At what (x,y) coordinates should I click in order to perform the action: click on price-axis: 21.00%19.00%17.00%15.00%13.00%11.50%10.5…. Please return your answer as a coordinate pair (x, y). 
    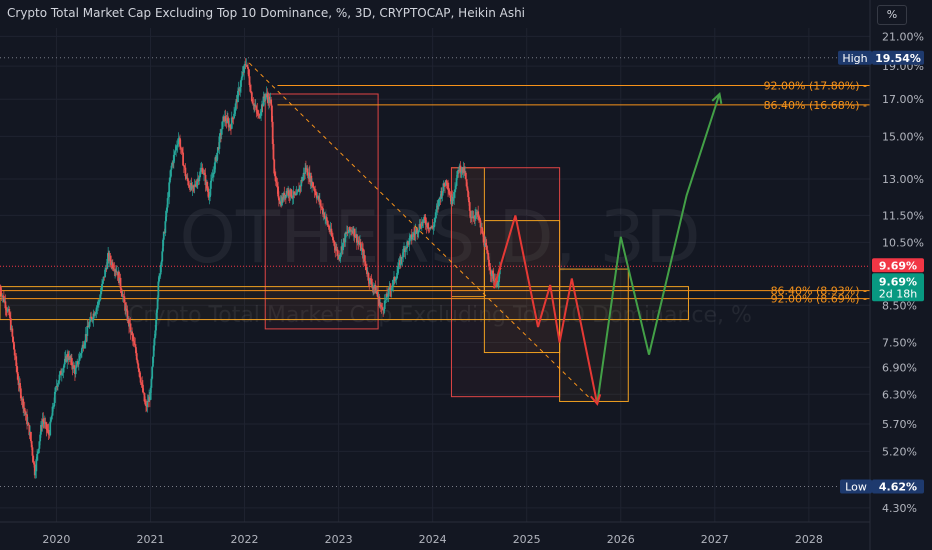
    Looking at the image, I should click on (896, 275).